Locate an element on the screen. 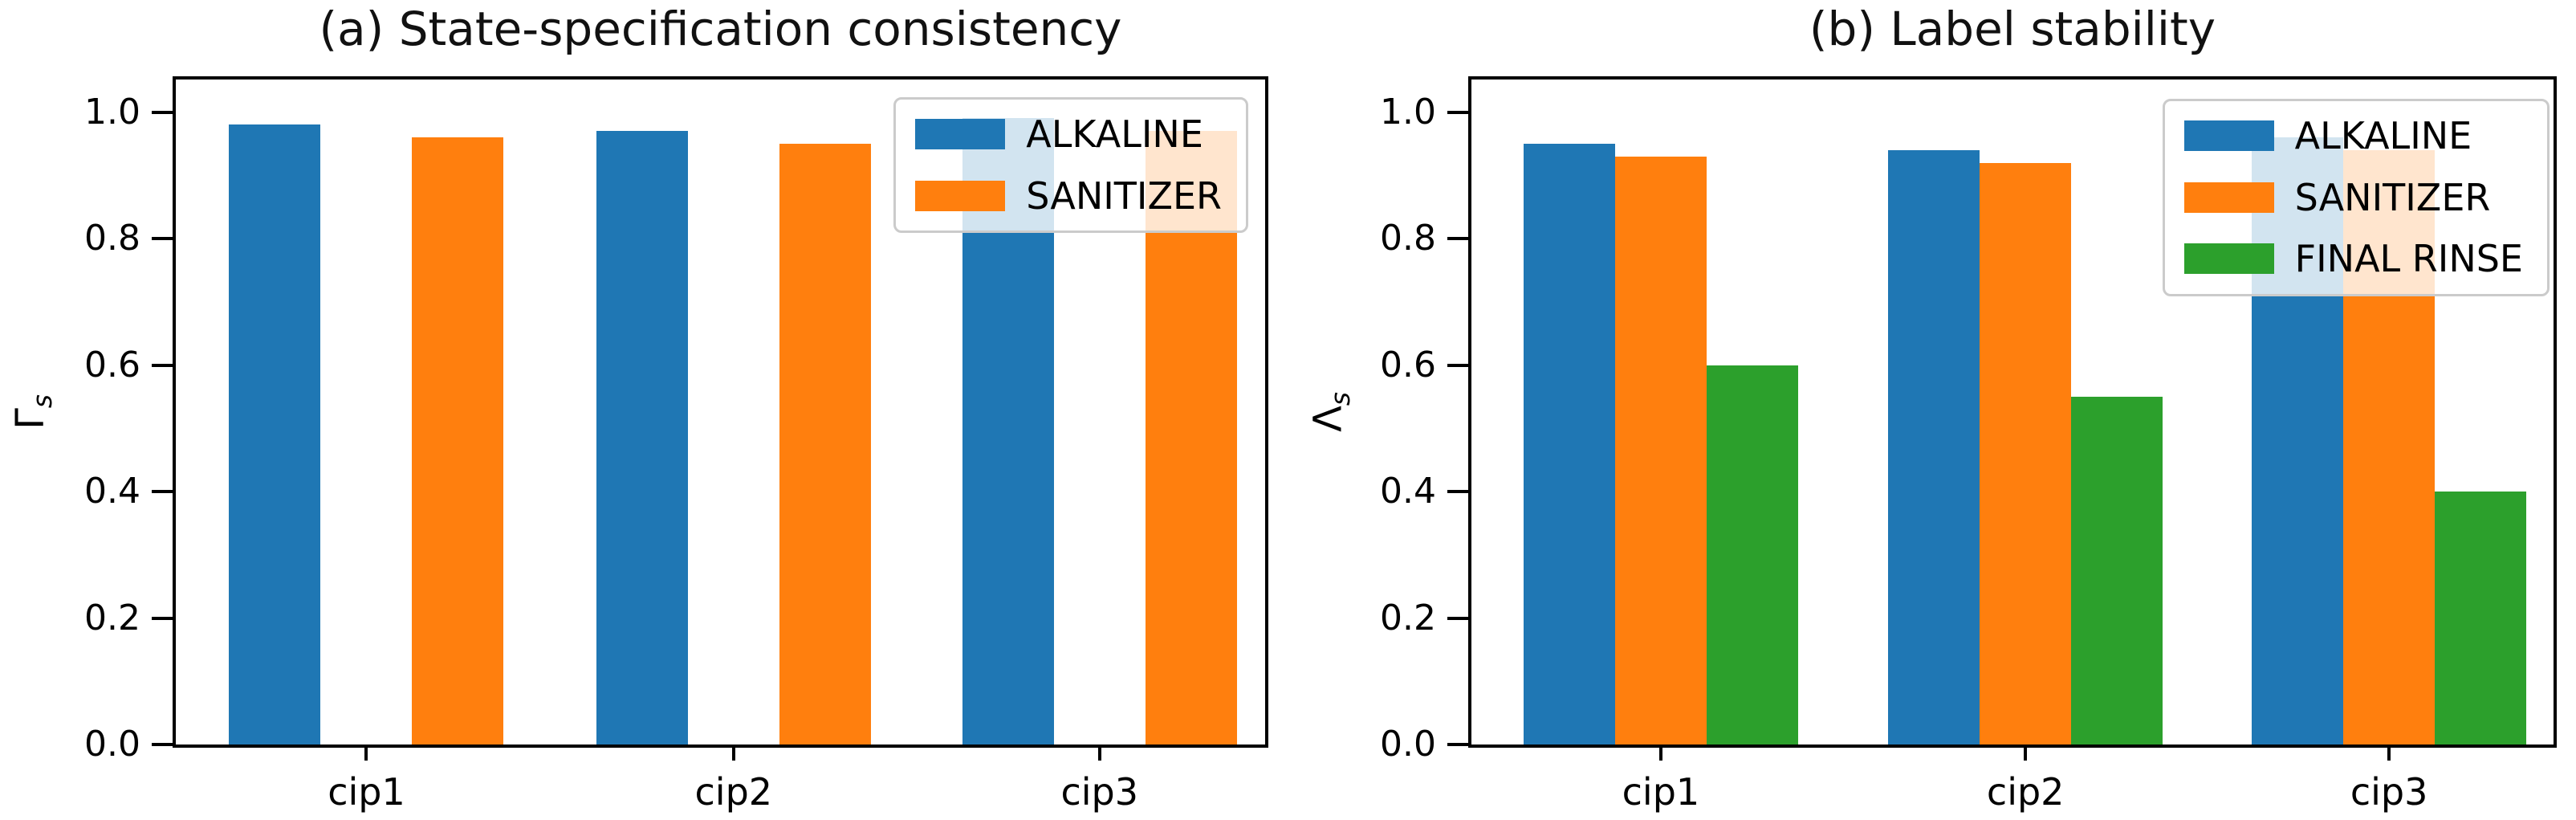  bar-final-rinse-cip2 is located at coordinates (2117, 570).